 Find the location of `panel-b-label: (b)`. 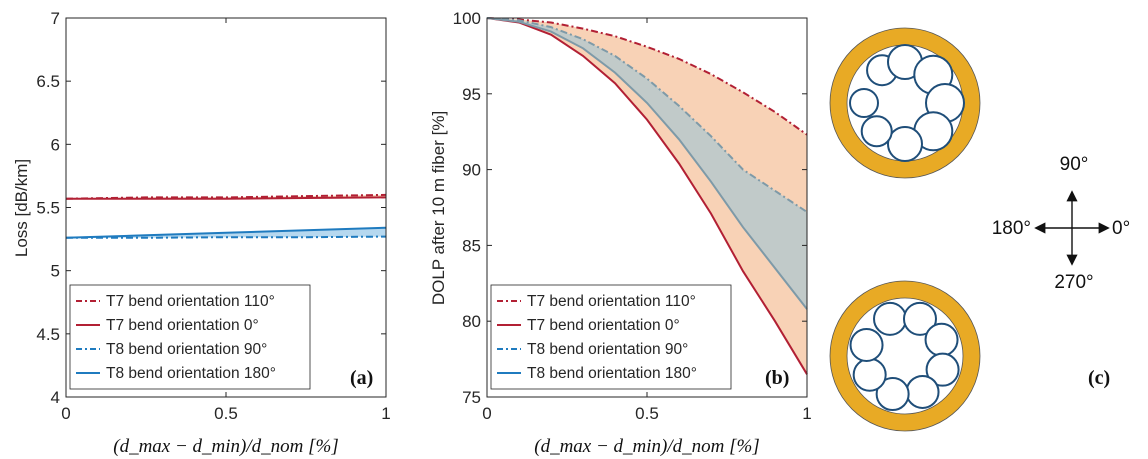

panel-b-label: (b) is located at coordinates (777, 378).